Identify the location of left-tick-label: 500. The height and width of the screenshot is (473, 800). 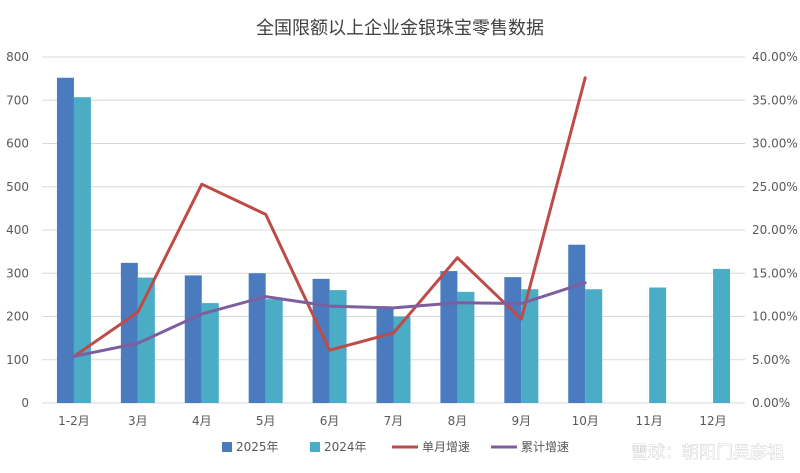
(17, 187).